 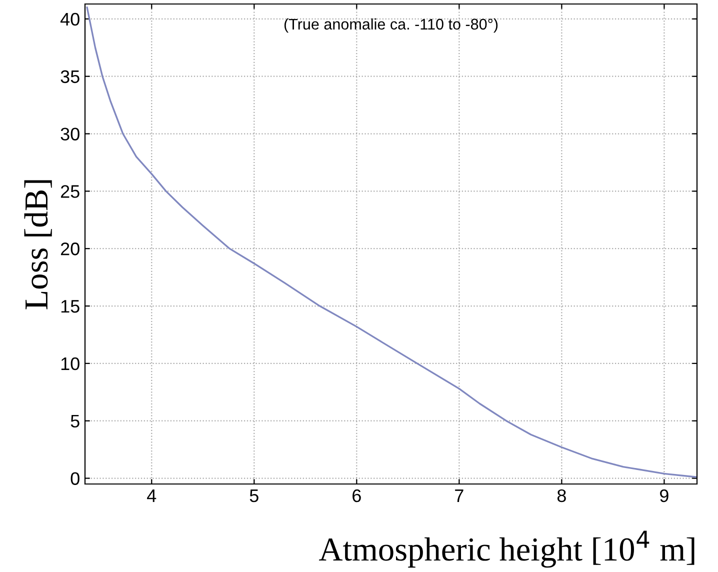 I want to click on y-tick-label: 10, so click(x=70, y=363).